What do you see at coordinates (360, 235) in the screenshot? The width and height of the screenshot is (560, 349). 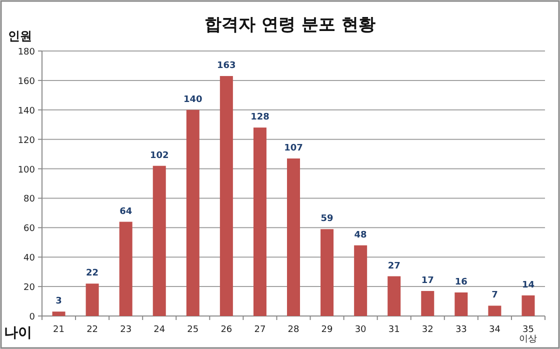 I see `data-label: 48` at bounding box center [360, 235].